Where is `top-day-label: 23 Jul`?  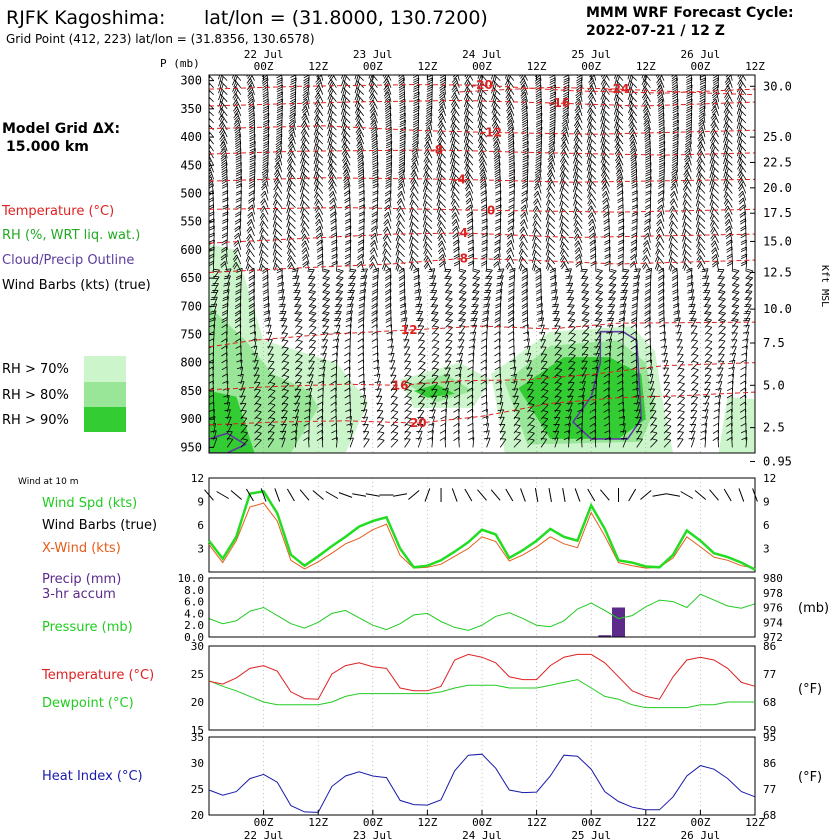 top-day-label: 23 Jul is located at coordinates (373, 54).